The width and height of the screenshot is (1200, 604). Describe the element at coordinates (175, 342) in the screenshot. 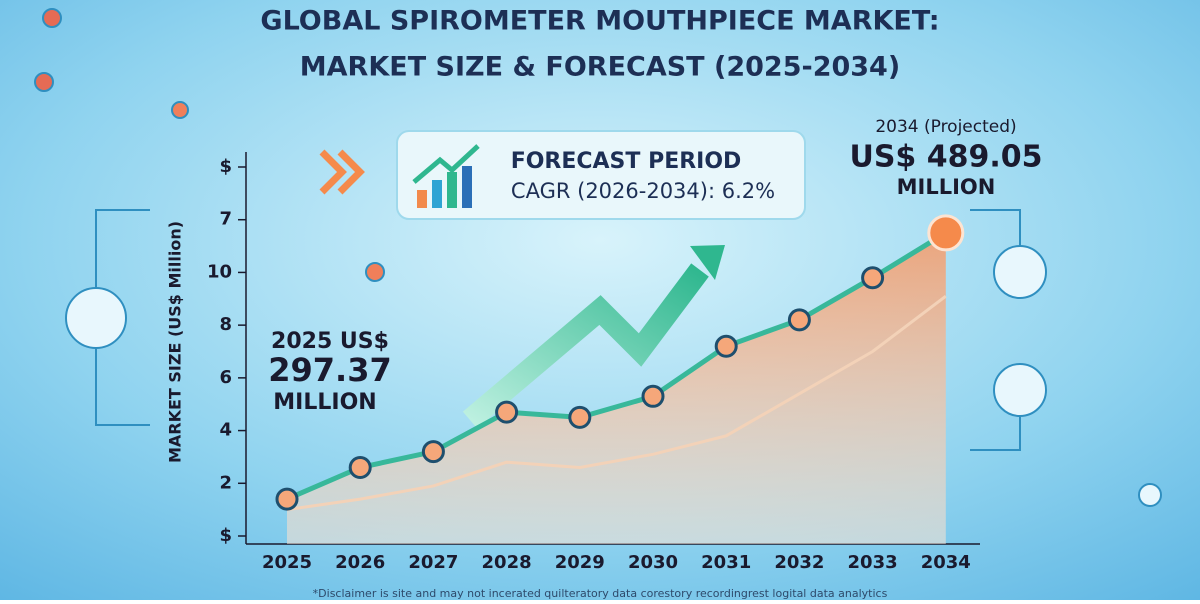

I see `y-axis-label: MARKET SIZE (US$ Million)` at that location.